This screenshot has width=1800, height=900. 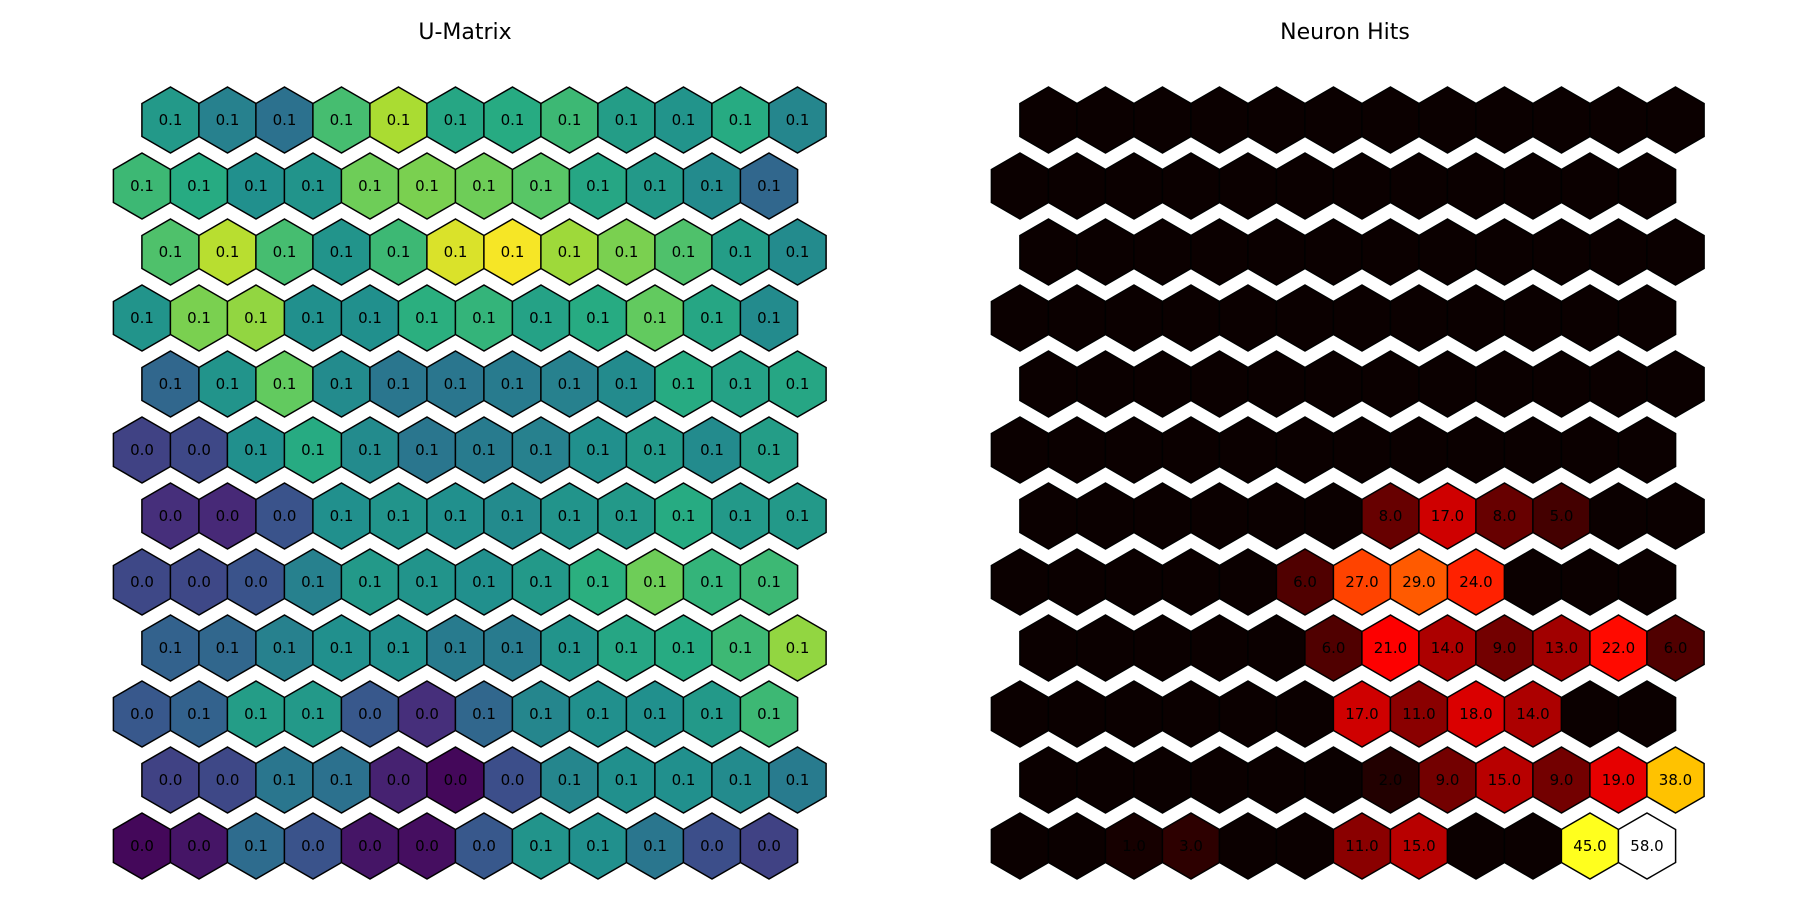 What do you see at coordinates (797, 120) in the screenshot?
I see `umatrix-cell-r0-c11: 0.1` at bounding box center [797, 120].